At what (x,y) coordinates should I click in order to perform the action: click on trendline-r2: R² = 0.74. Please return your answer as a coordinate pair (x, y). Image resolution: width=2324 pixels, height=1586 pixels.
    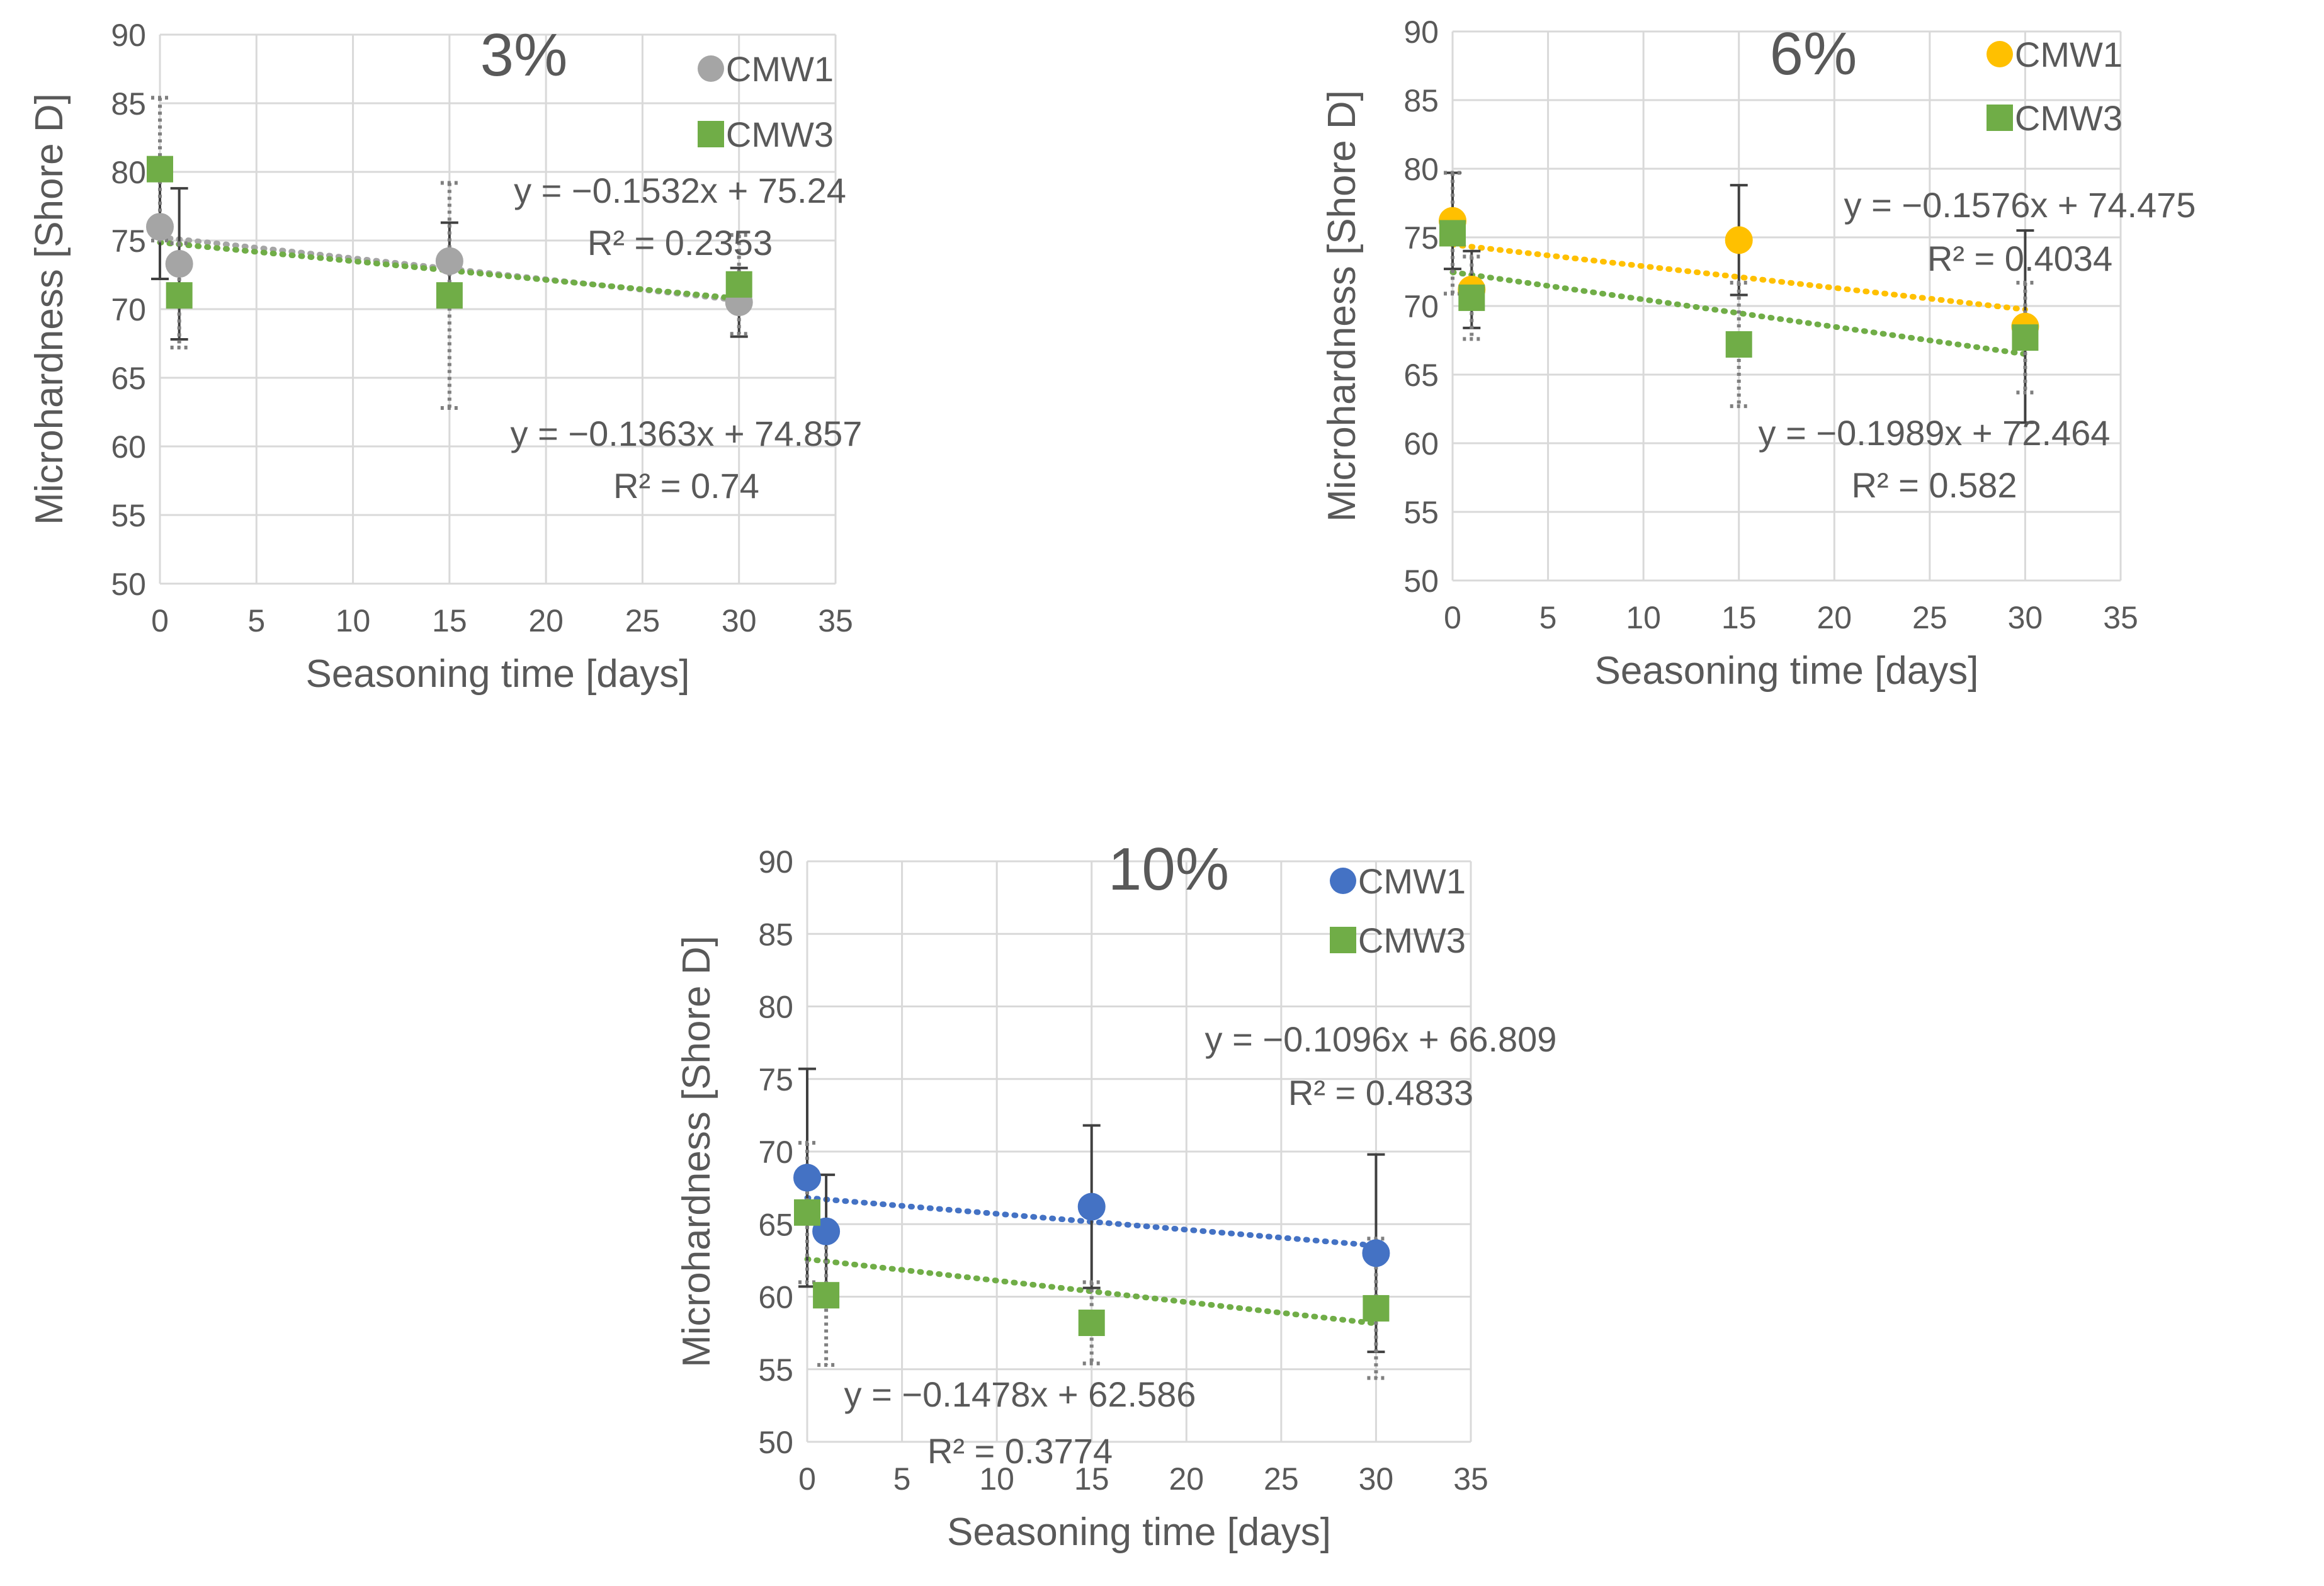
    Looking at the image, I should click on (686, 486).